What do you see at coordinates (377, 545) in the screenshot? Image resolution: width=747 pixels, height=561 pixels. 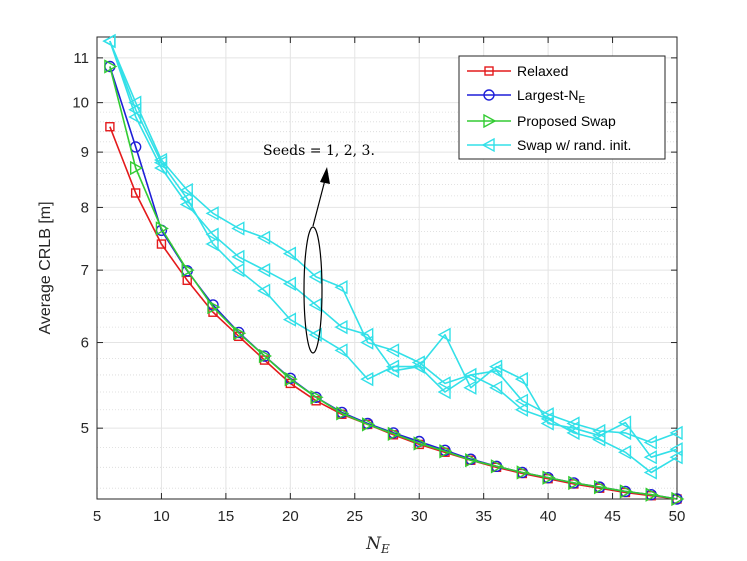 I see `x-axis-label: NE` at bounding box center [377, 545].